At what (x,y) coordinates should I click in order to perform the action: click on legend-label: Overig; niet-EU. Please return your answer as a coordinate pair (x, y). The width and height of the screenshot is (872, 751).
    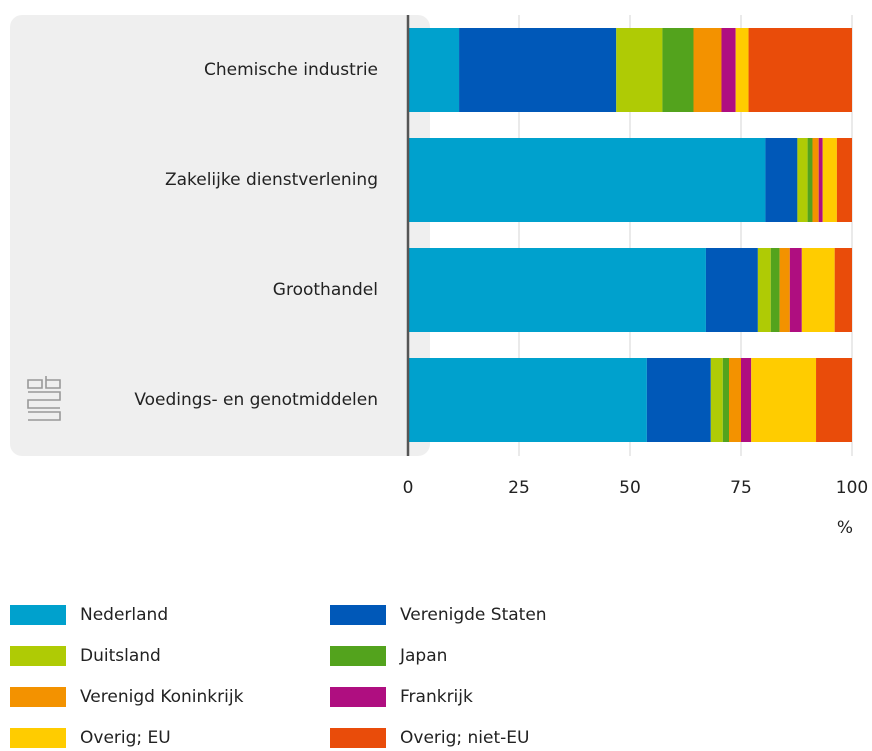
    Looking at the image, I should click on (464, 738).